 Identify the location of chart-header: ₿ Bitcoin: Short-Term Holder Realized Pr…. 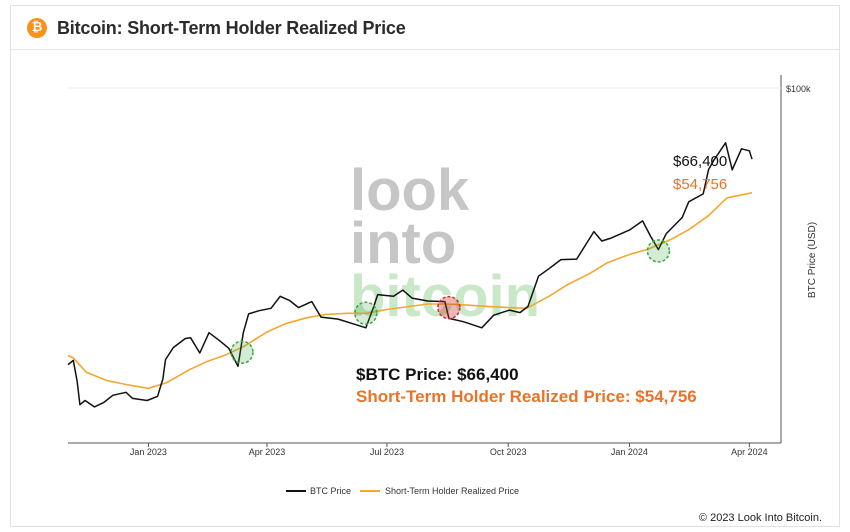
(425, 28).